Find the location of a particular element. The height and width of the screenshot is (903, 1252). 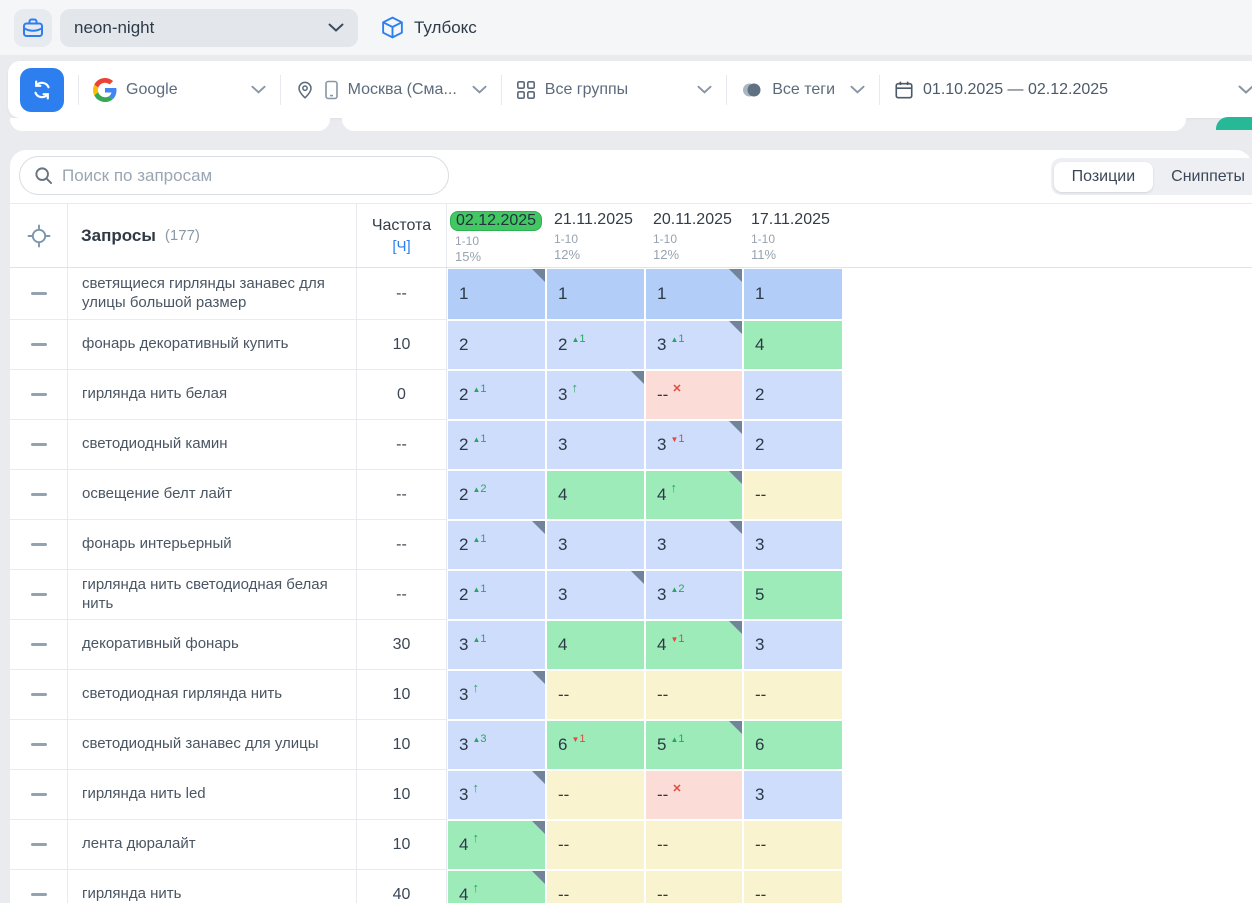

position-value-box: 3 ▼1 is located at coordinates (694, 445).